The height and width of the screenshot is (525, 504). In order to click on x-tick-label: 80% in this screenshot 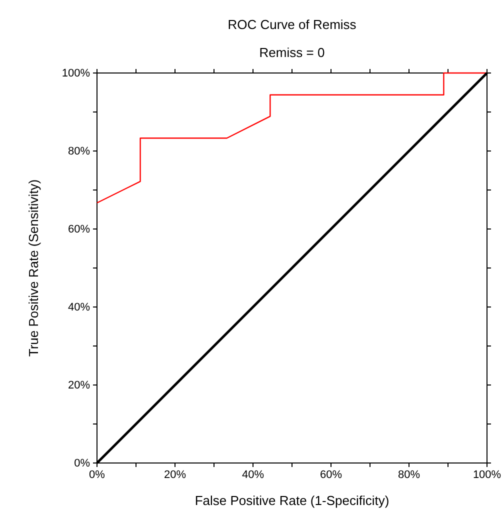, I will do `click(409, 474)`.